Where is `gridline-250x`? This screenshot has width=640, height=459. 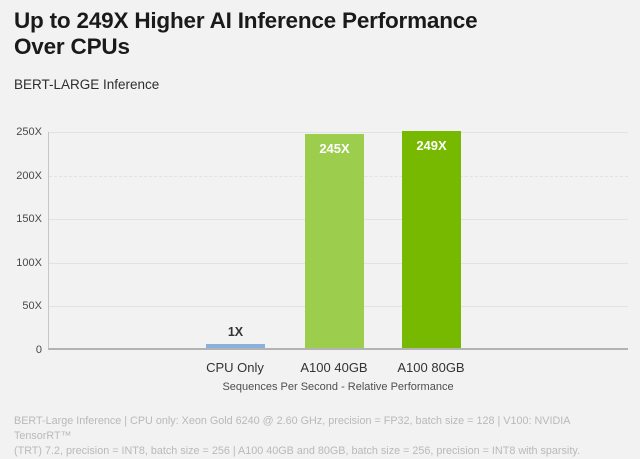
gridline-250x is located at coordinates (338, 132).